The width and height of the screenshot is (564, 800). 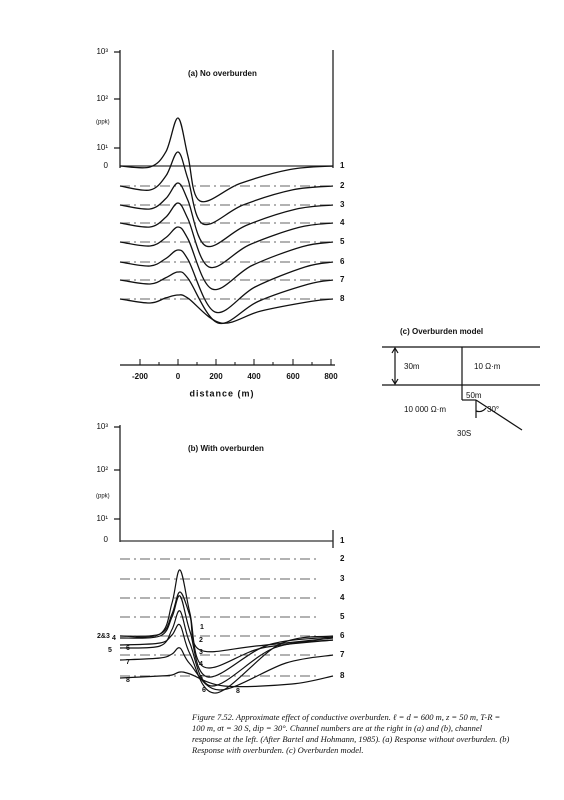 I want to click on x-tick-label: 800, so click(x=331, y=376).